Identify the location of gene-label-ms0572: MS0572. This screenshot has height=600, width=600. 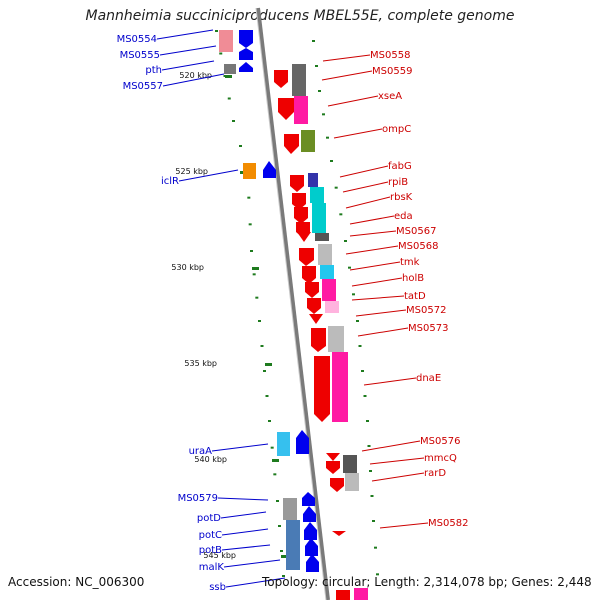
(426, 310).